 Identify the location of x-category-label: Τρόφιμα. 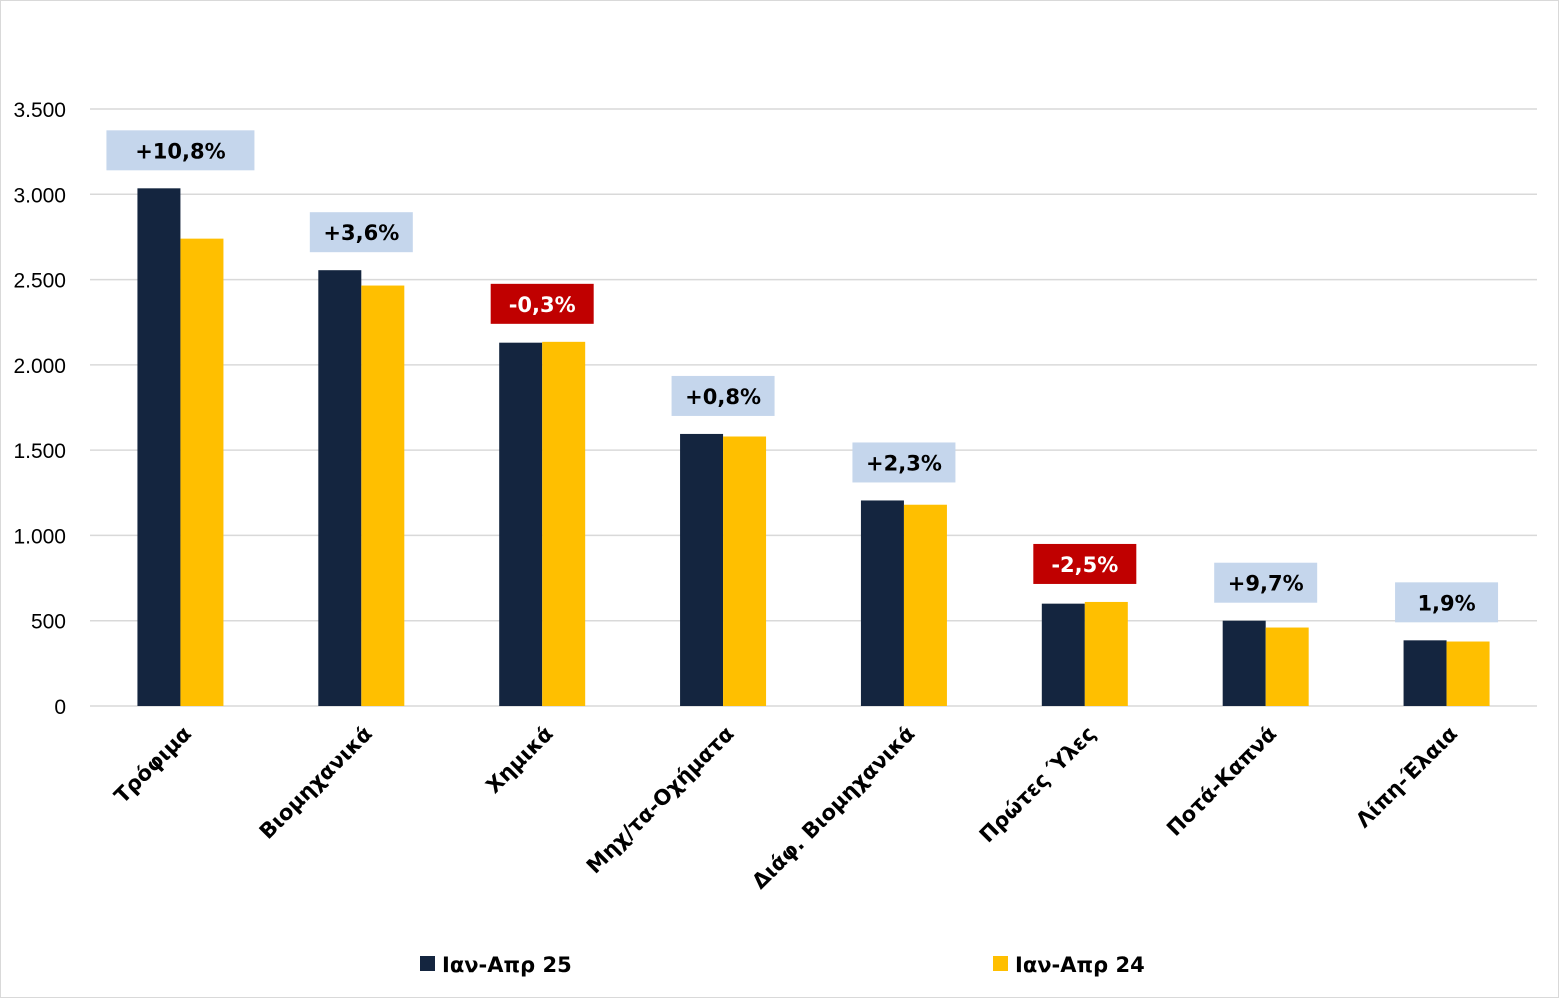
(153, 765).